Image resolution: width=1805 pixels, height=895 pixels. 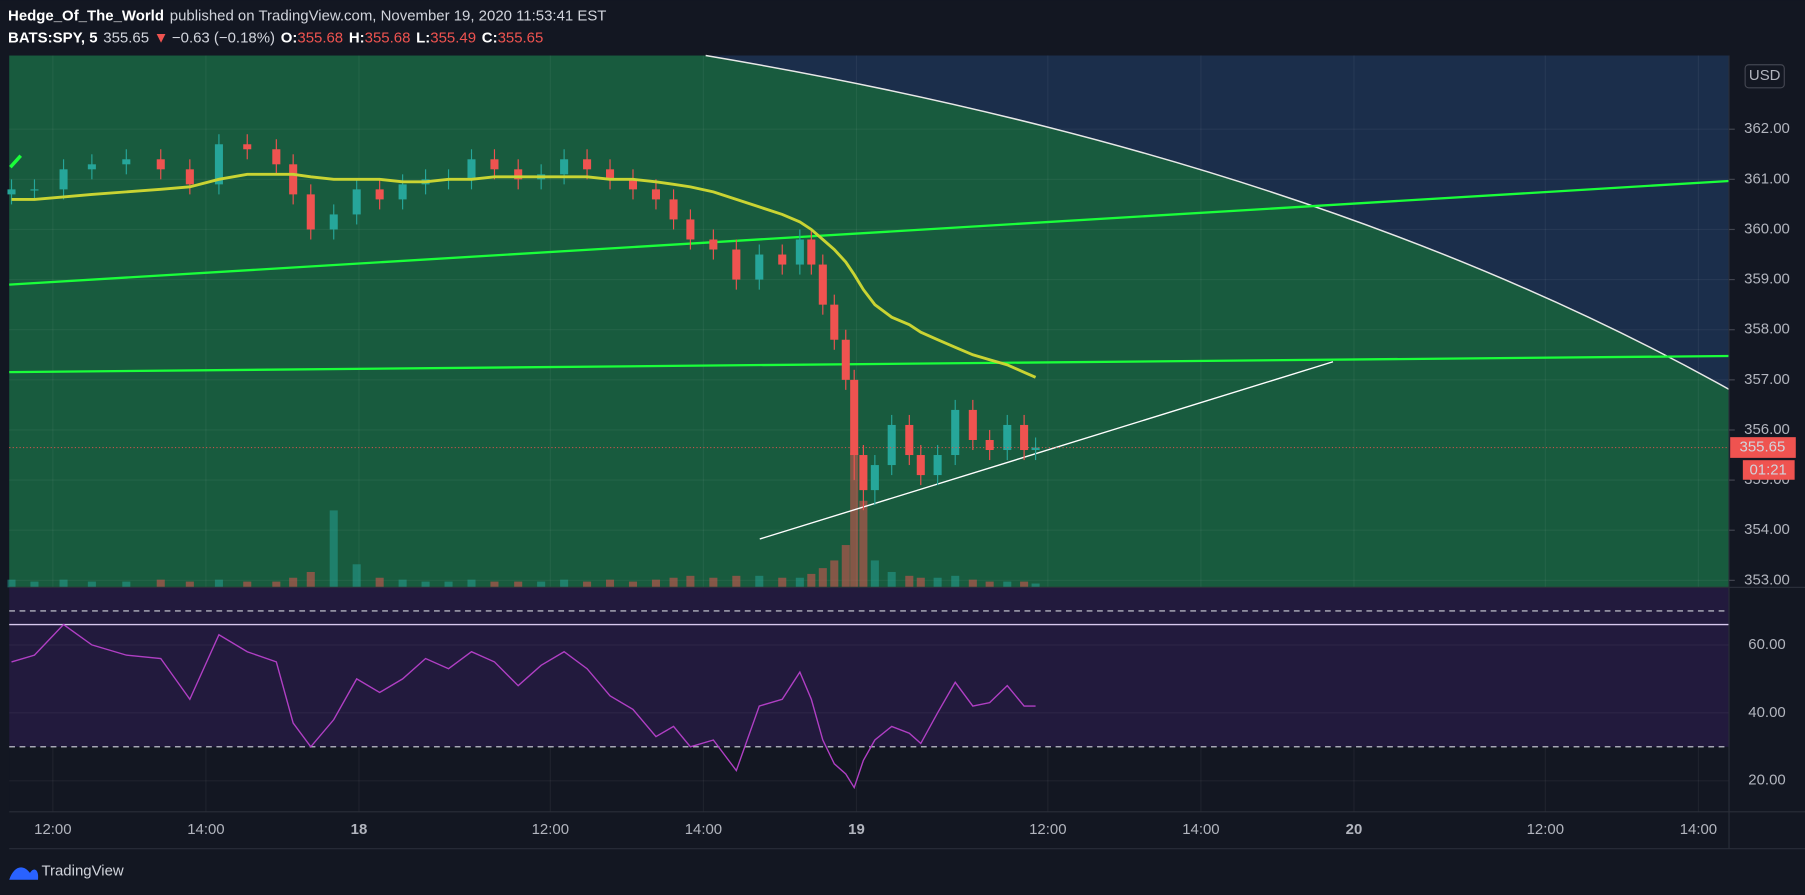 What do you see at coordinates (86, 15) in the screenshot?
I see `author: Hedge_Of_The_World` at bounding box center [86, 15].